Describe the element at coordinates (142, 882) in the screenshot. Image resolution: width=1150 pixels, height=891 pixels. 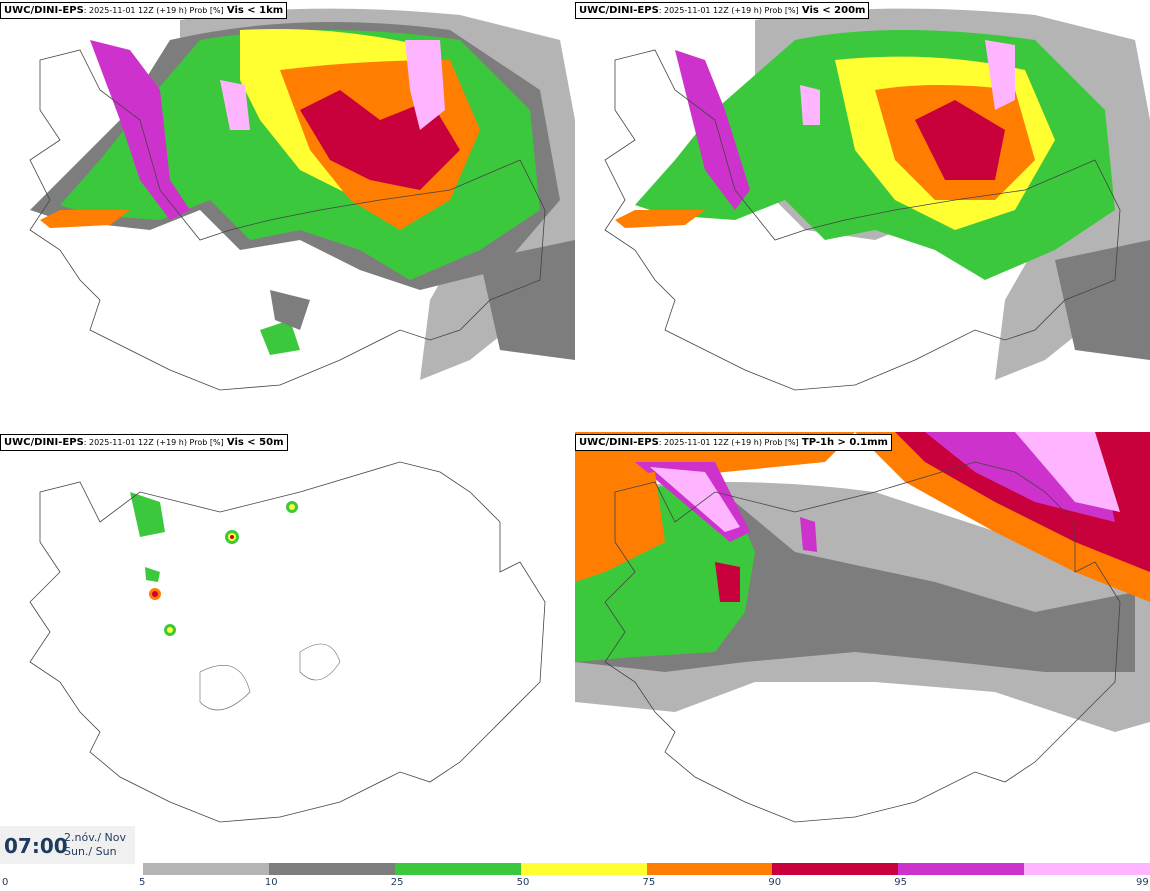
I see `colorbar-tick-label: 5` at that location.